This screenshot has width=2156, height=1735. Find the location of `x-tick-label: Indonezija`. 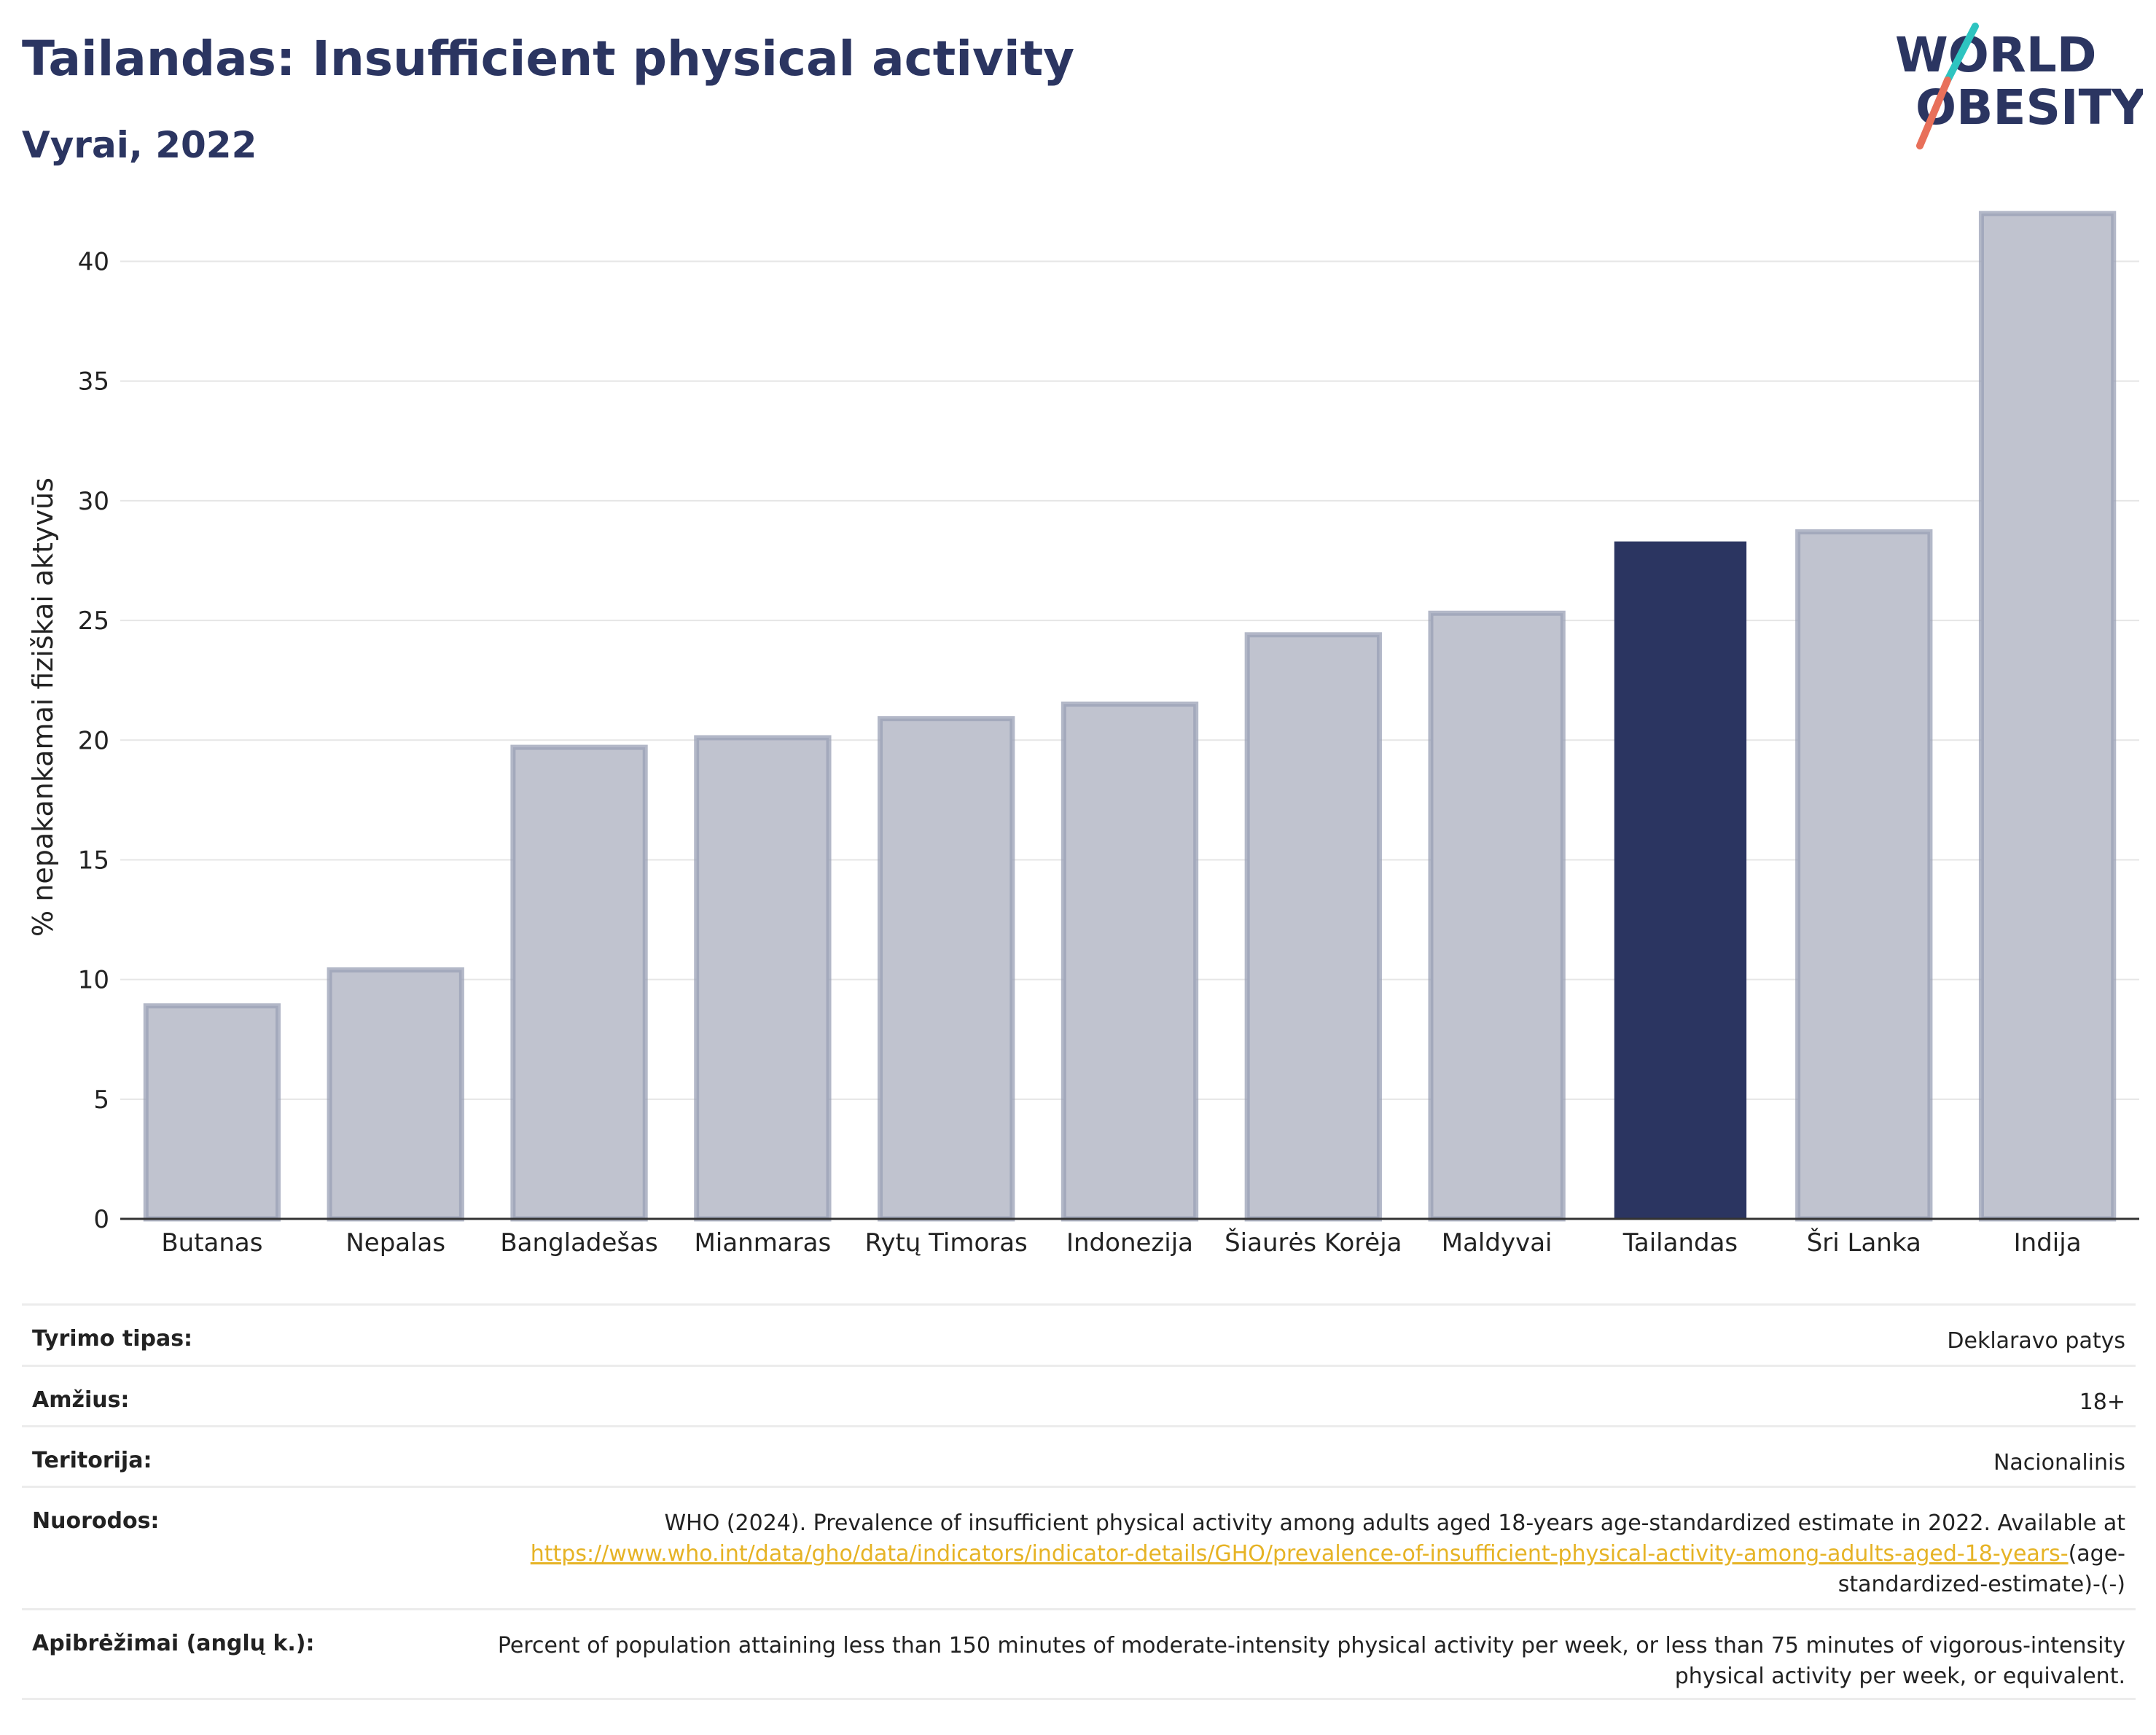

x-tick-label: Indonezija is located at coordinates (1130, 1243).